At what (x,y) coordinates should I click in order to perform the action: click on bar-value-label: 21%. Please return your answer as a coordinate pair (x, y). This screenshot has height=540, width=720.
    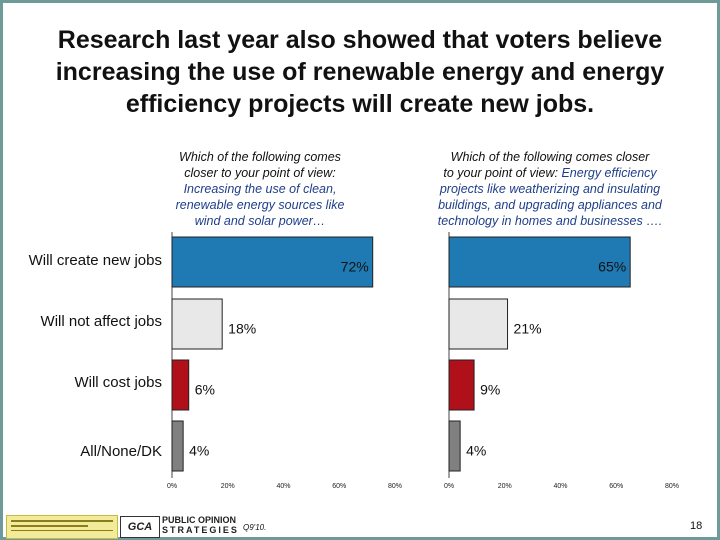
    Looking at the image, I should click on (528, 329).